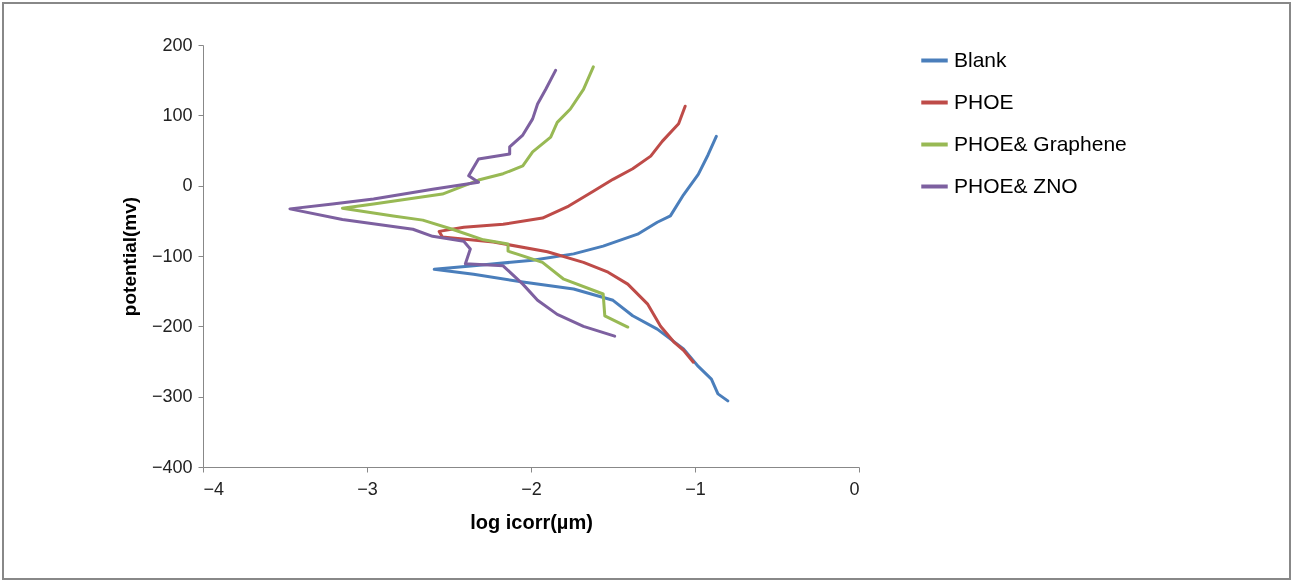 This screenshot has width=1293, height=582. Describe the element at coordinates (177, 114) in the screenshot. I see `y-tick-label: 100` at that location.